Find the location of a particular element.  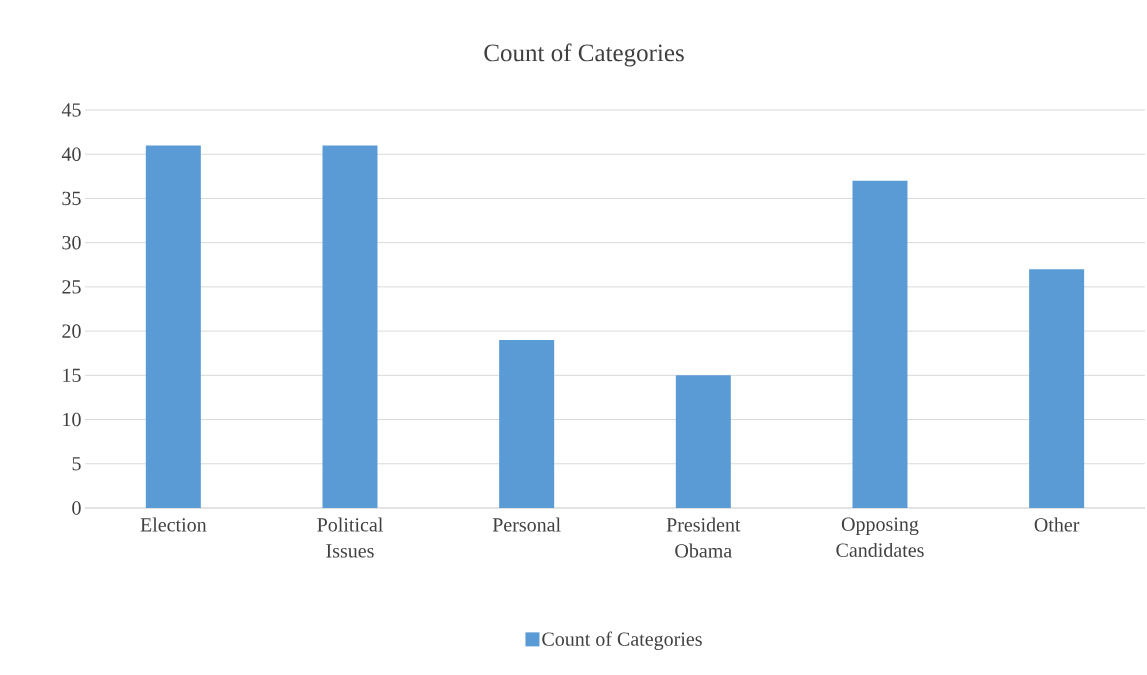

x-tick-label: Political Issues is located at coordinates (350, 537).